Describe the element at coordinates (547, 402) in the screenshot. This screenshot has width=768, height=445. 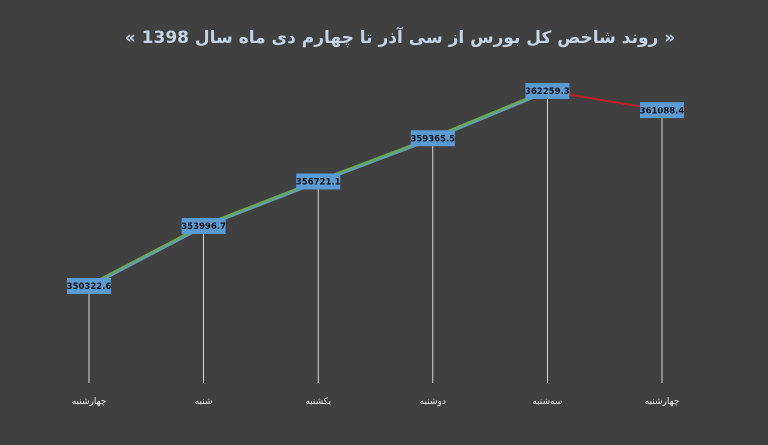
I see `category-label-4: سه‌شنبه` at that location.